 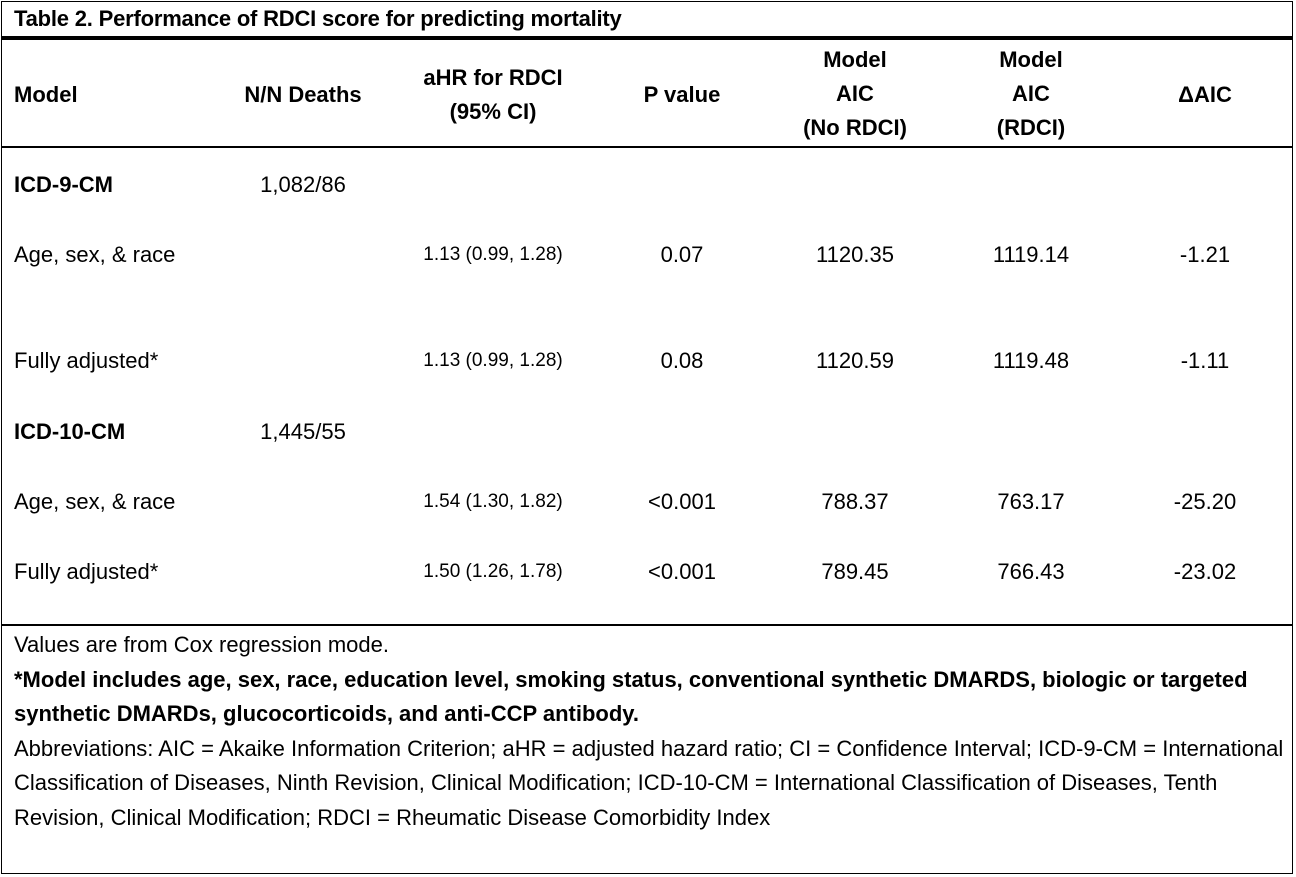 I want to click on row-aic-no-rdci: 1120.35, so click(x=855, y=254).